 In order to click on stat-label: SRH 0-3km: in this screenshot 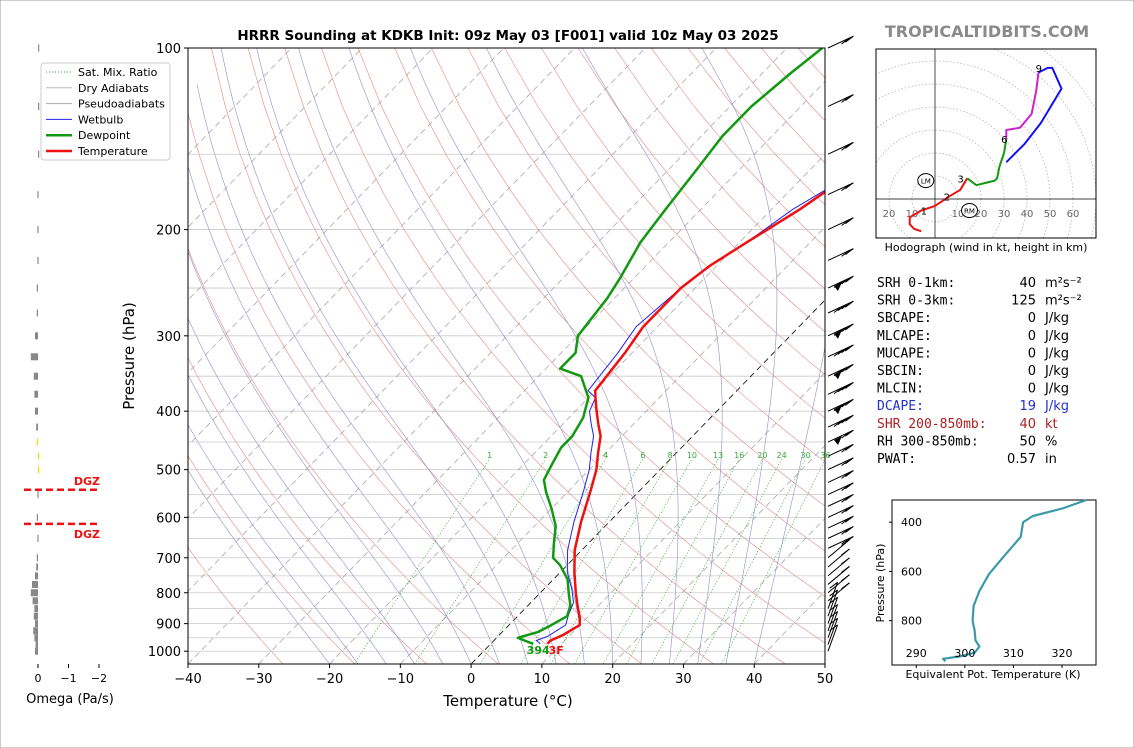, I will do `click(916, 301)`.